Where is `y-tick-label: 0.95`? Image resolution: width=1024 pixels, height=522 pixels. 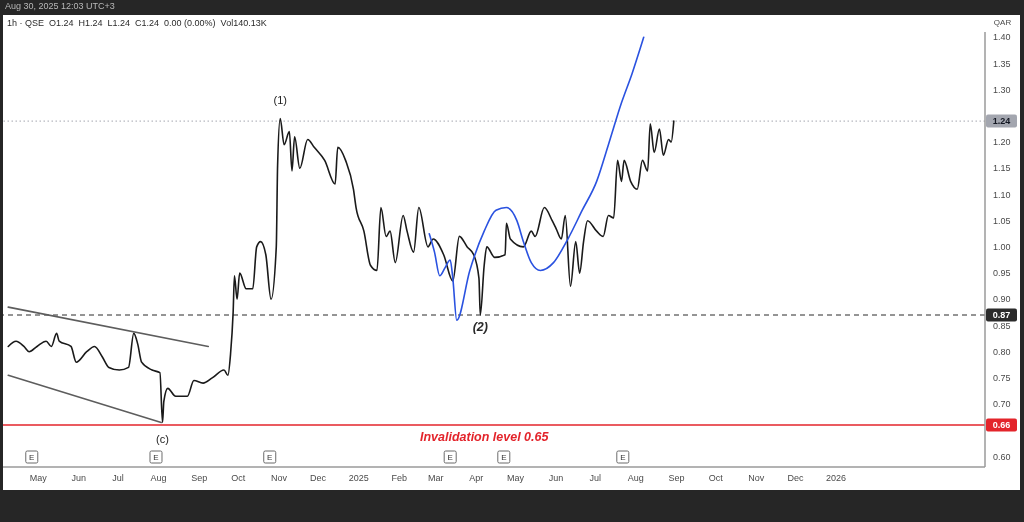 y-tick-label: 0.95 is located at coordinates (1002, 273).